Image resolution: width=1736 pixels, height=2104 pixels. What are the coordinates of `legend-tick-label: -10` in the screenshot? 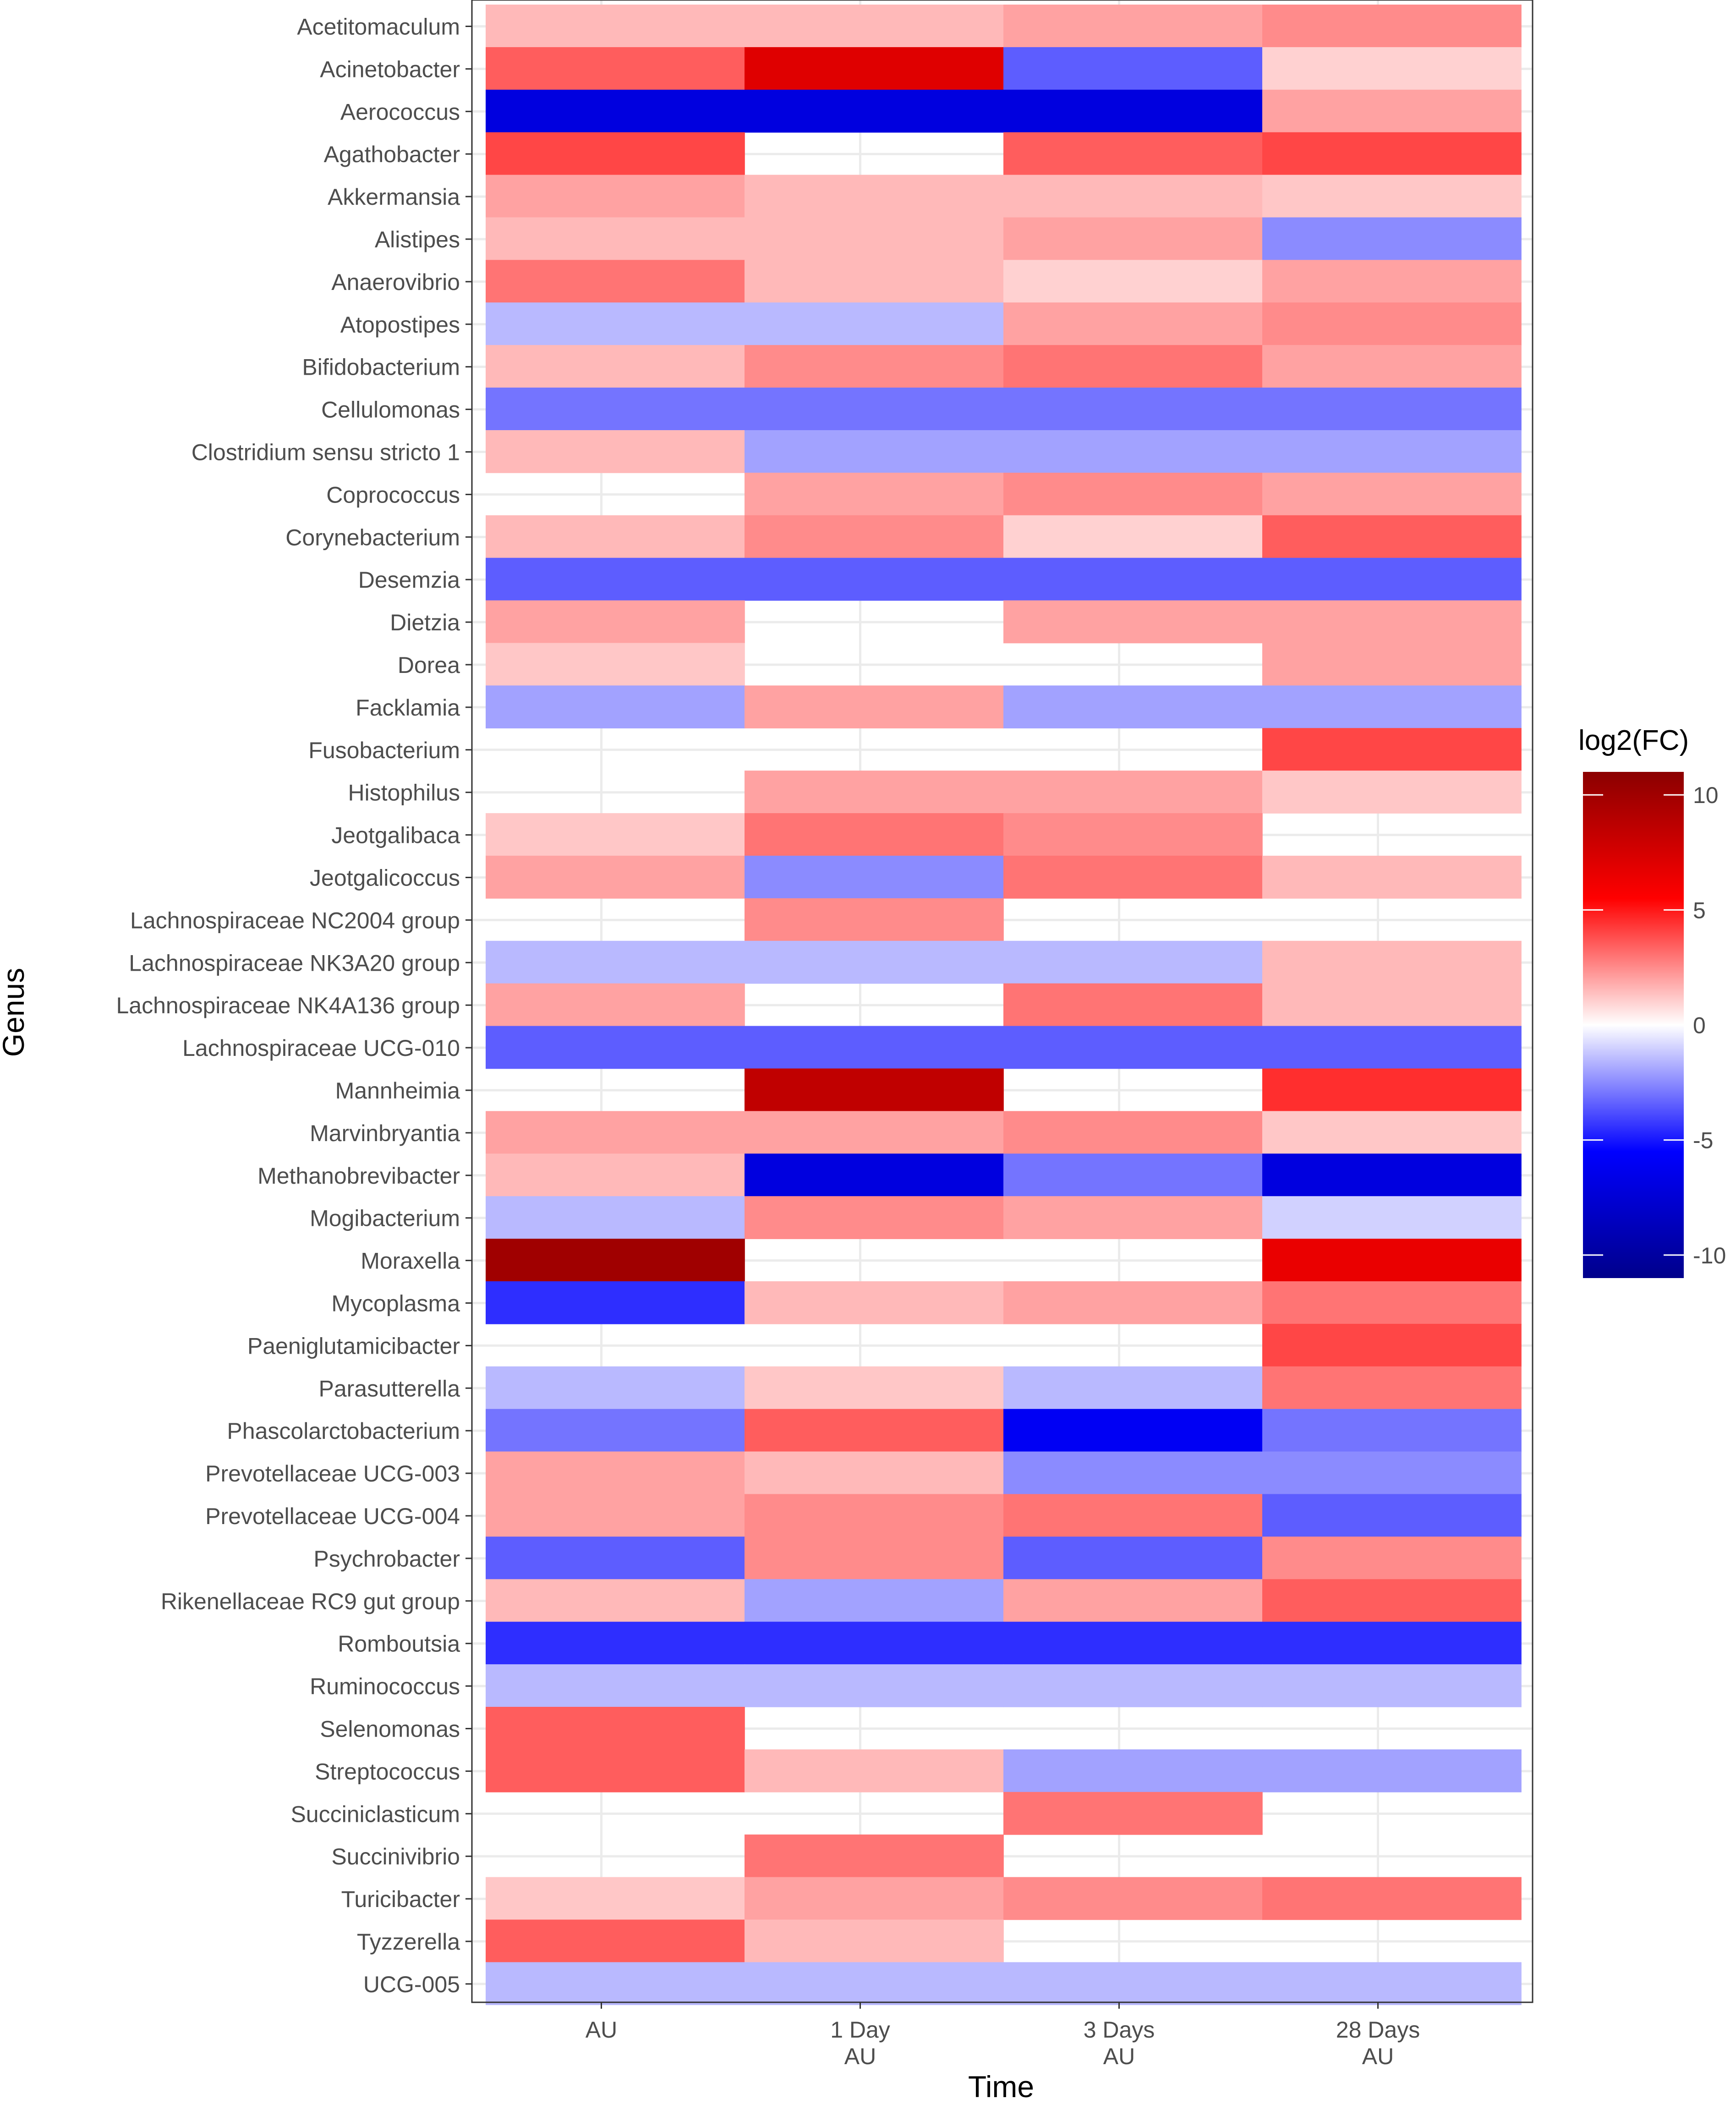 It's located at (1709, 1255).